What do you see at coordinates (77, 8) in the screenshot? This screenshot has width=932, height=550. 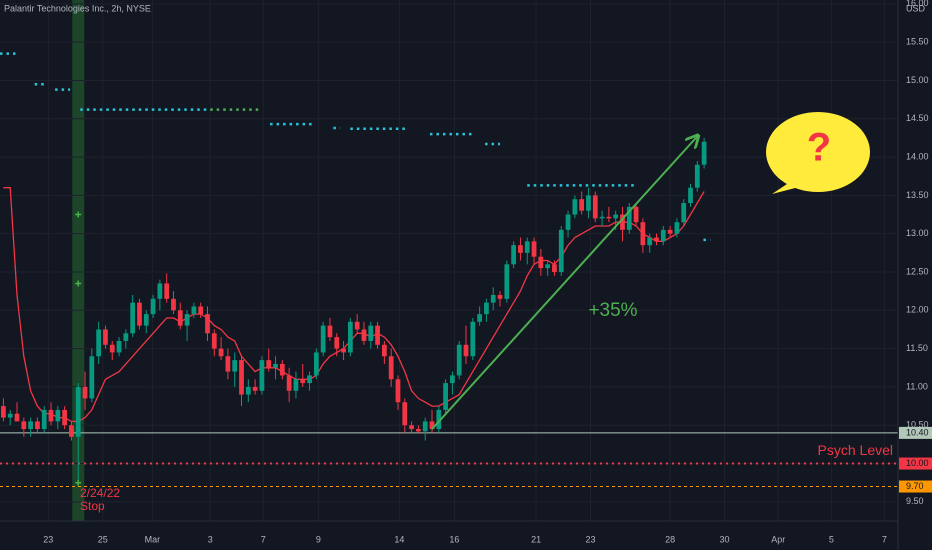 I see `chart-title: Palantir Technologies Inc., 2h, NYSE` at bounding box center [77, 8].